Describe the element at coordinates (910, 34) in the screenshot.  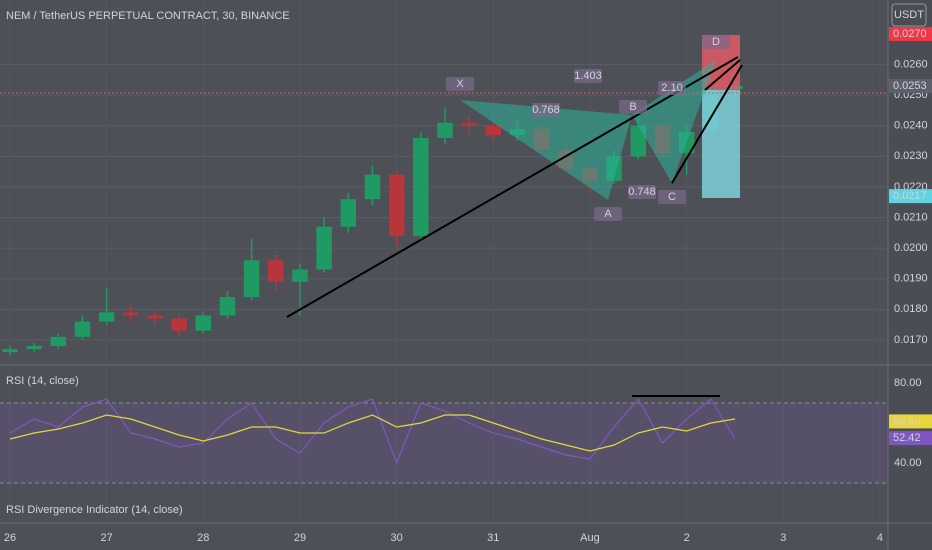
I see `price-badge-label: 0.0270` at that location.